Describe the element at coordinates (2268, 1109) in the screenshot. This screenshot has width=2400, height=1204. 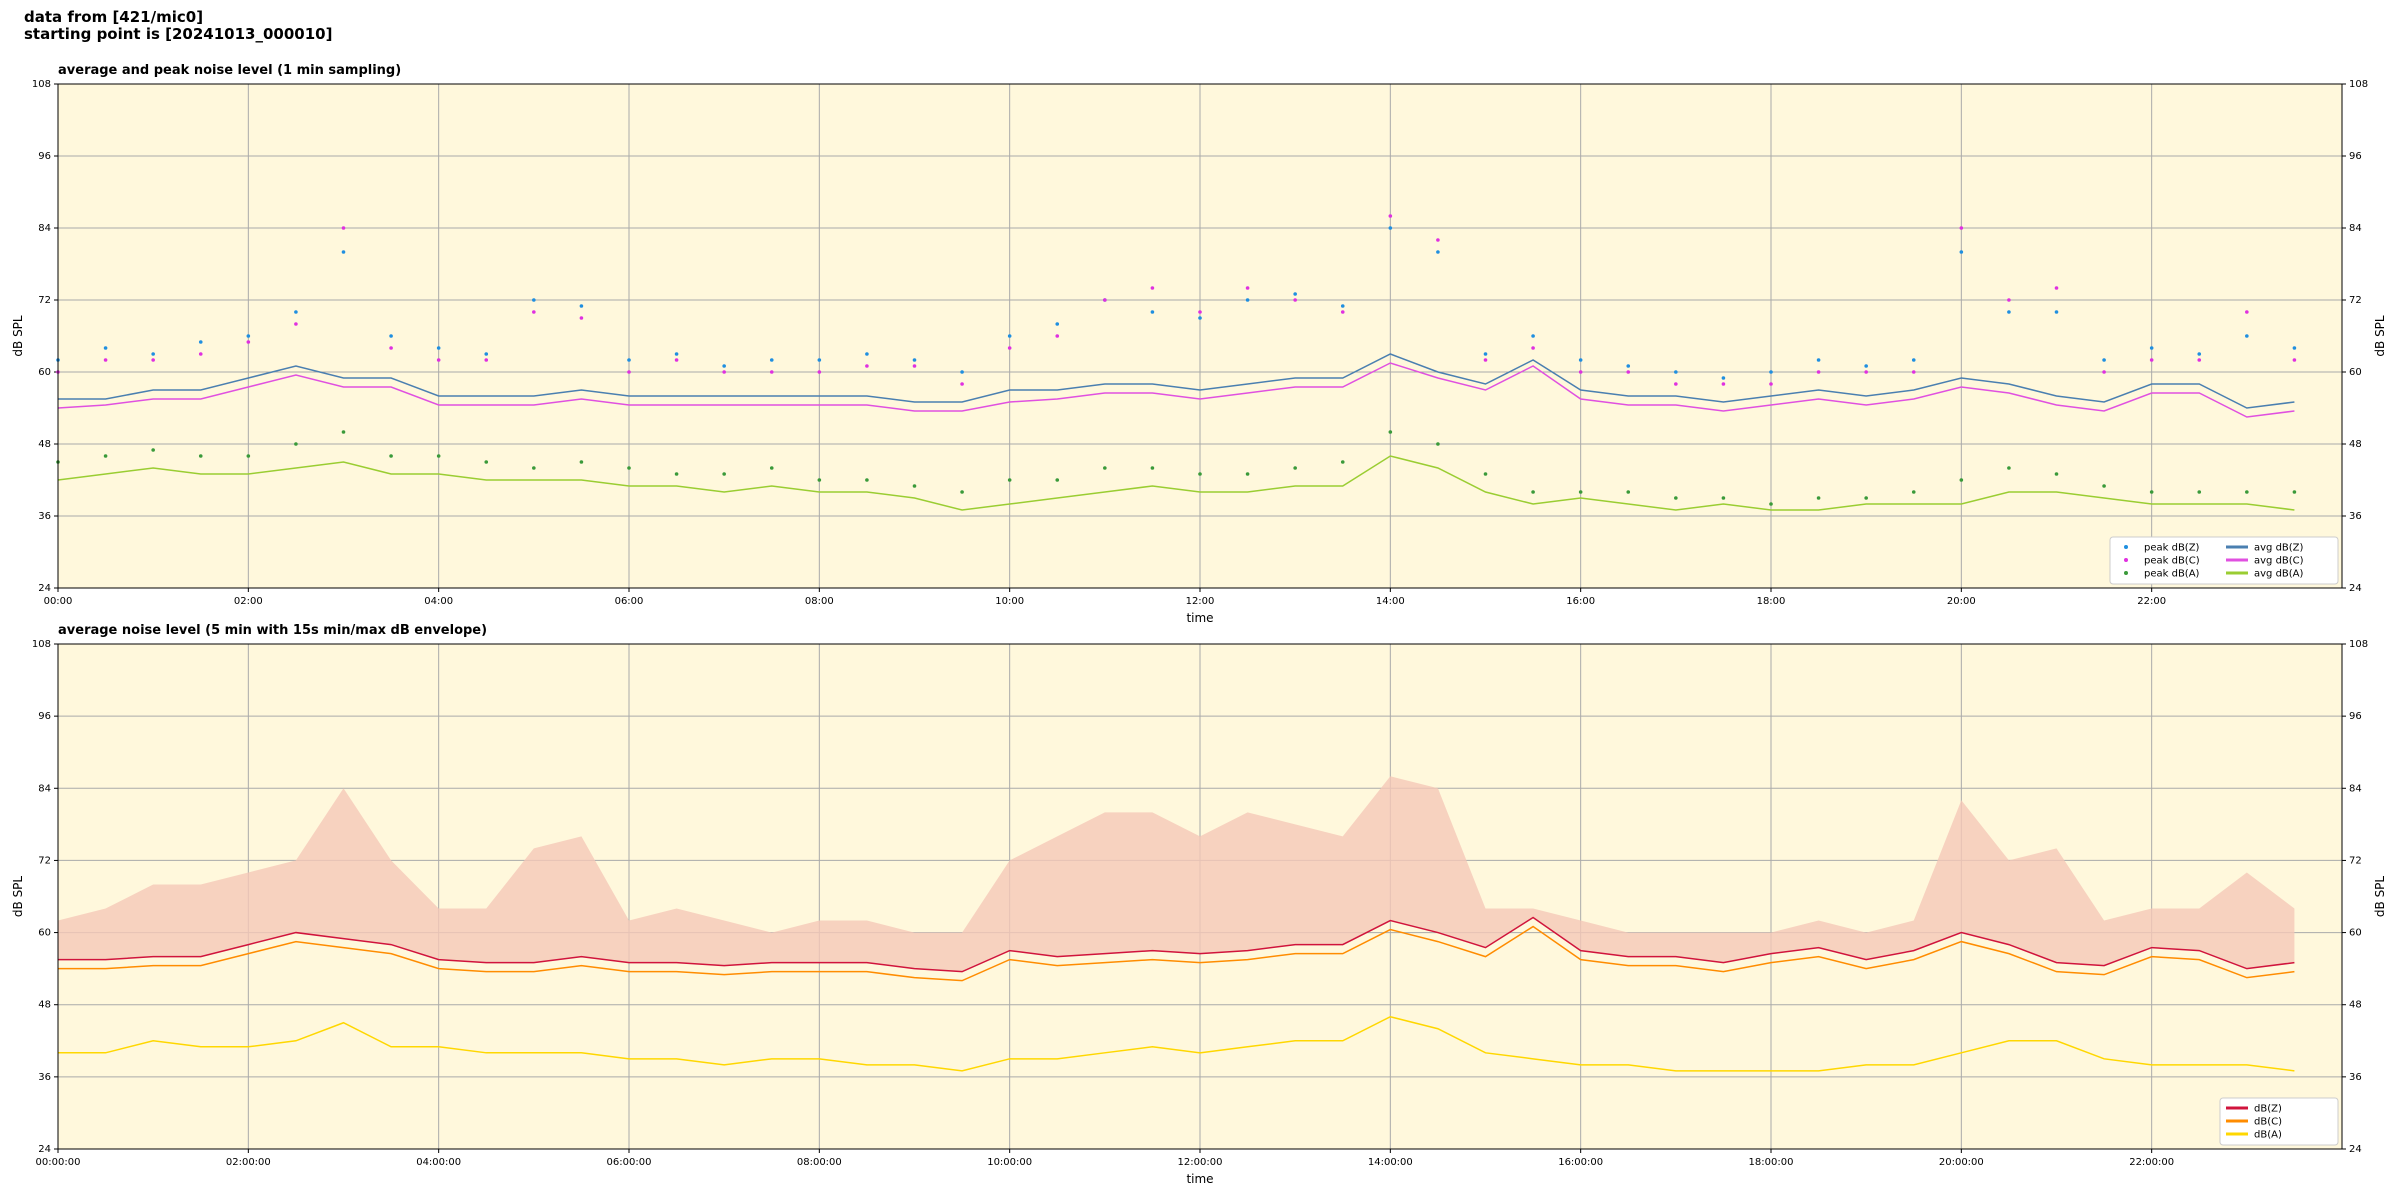
I see `legend-label: dB(Z)` at that location.